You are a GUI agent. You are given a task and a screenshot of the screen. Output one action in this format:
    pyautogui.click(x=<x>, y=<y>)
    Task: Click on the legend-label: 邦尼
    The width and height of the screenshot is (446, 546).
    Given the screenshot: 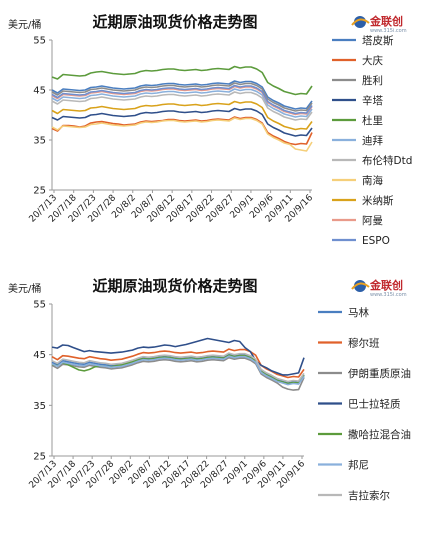 What is the action you would take?
    pyautogui.click(x=358, y=465)
    